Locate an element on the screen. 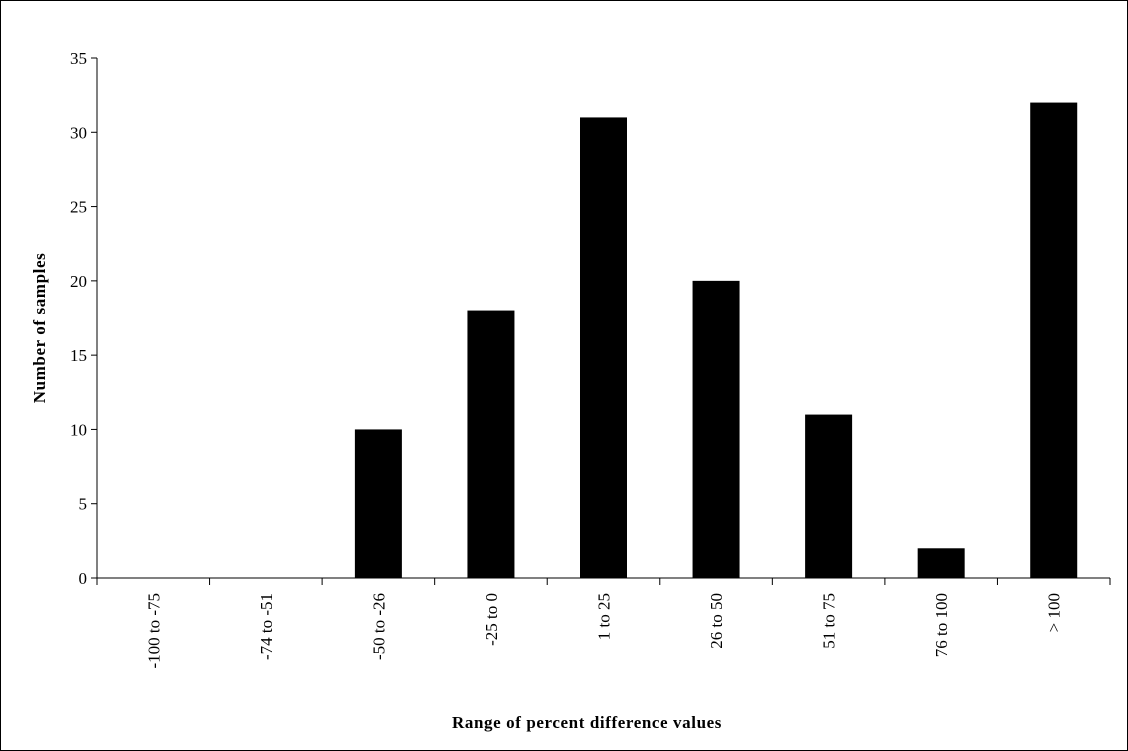 The width and height of the screenshot is (1128, 751). y-axis-title: Number of samples is located at coordinates (39, 328).